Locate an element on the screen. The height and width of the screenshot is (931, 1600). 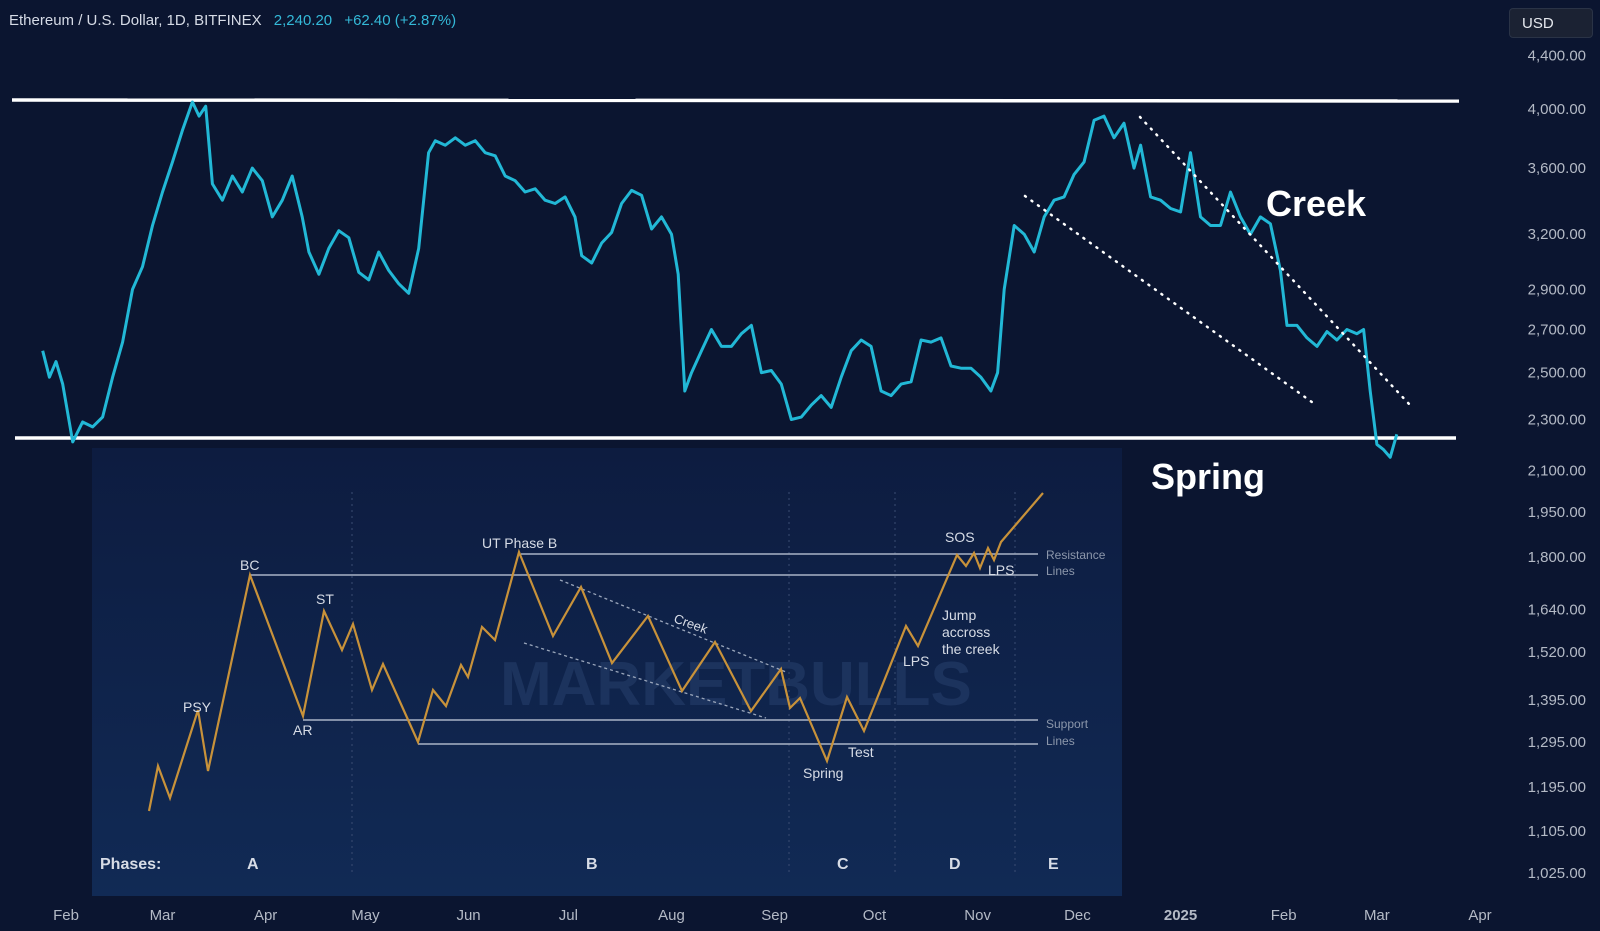
label-resistance-2: Lines is located at coordinates (1060, 571).